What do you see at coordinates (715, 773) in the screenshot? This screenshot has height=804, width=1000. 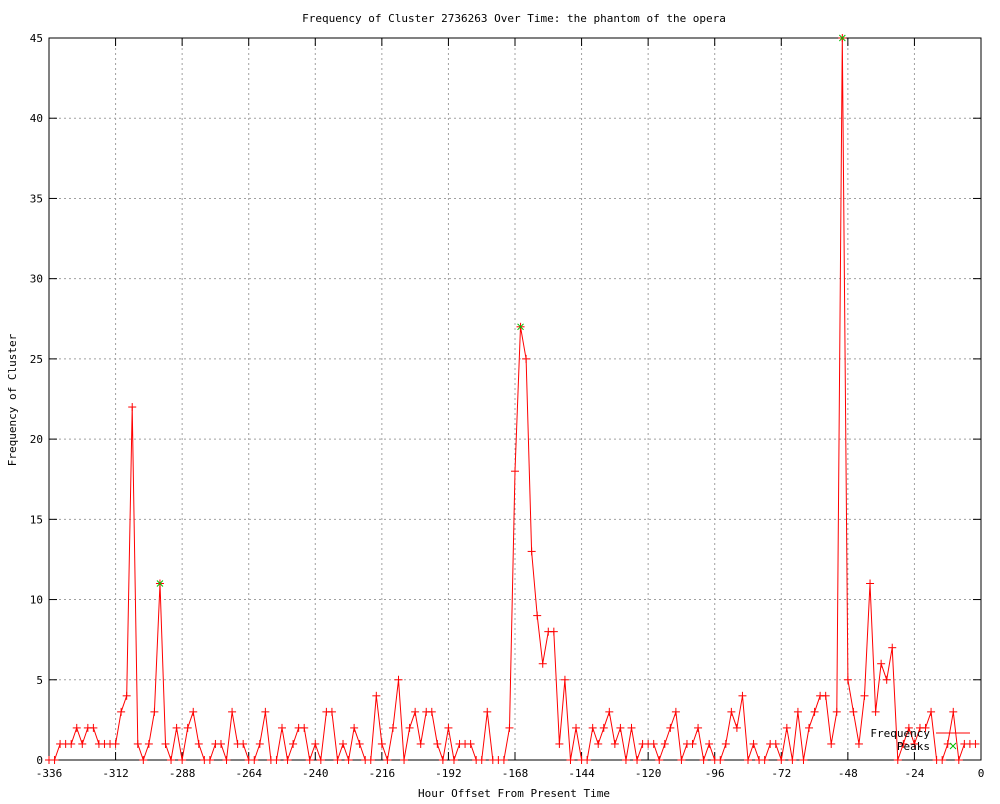 I see `x-tick-label: -96` at bounding box center [715, 773].